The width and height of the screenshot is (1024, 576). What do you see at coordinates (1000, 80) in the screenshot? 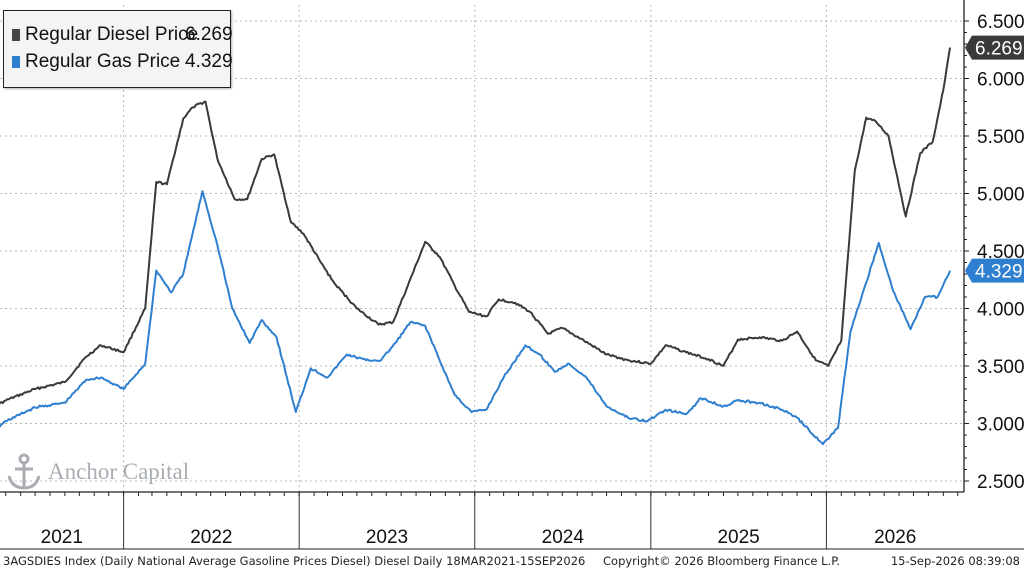
I see `y-tick-label: 6.000` at bounding box center [1000, 80].